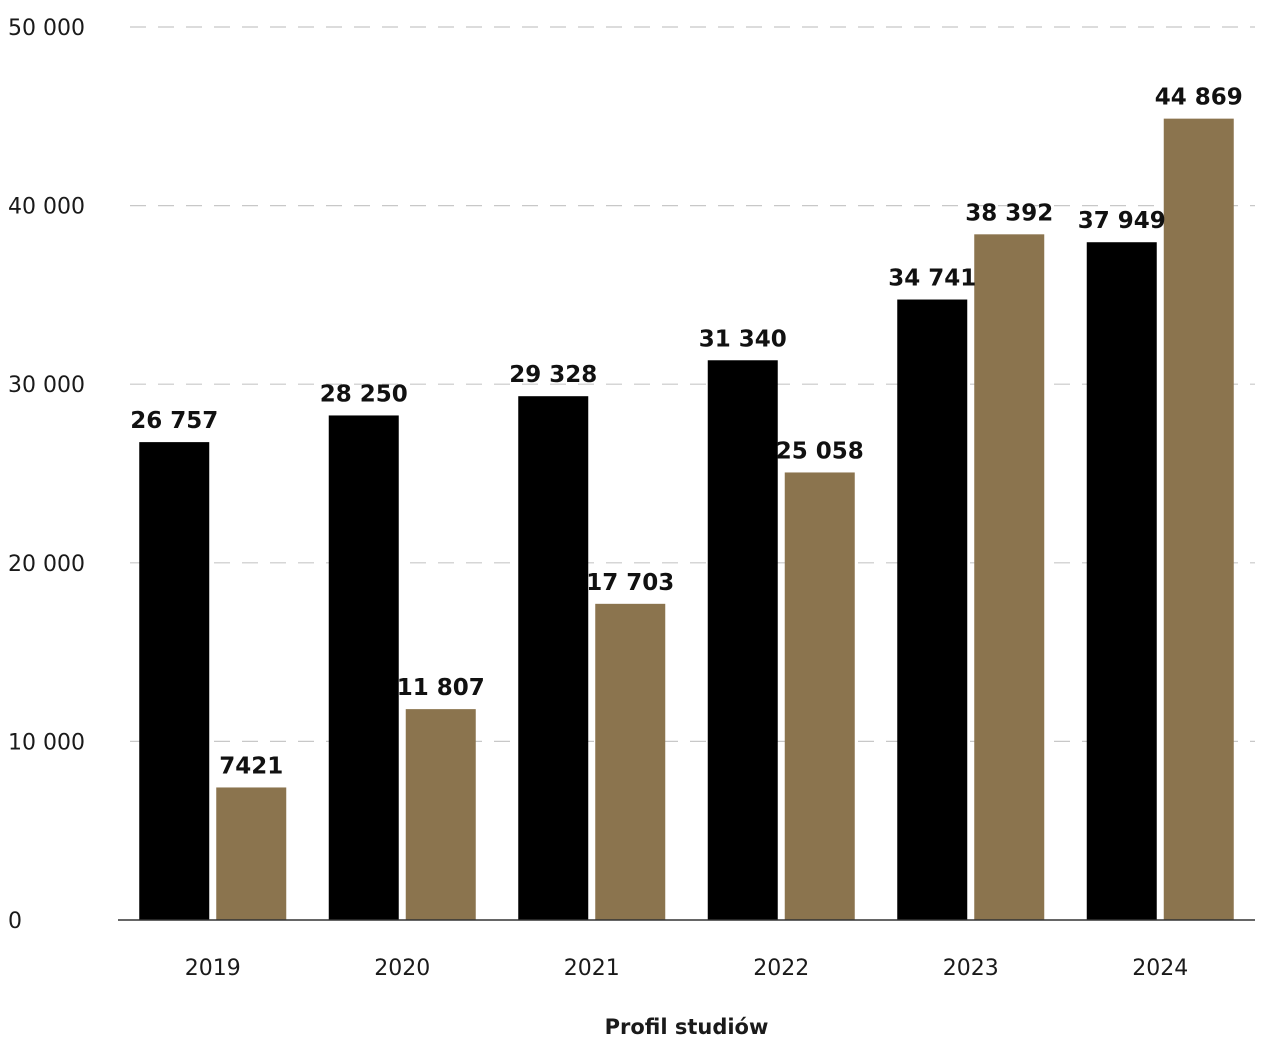 Image resolution: width=1268 pixels, height=1039 pixels. I want to click on data-label-2019-series-2: 7421, so click(251, 766).